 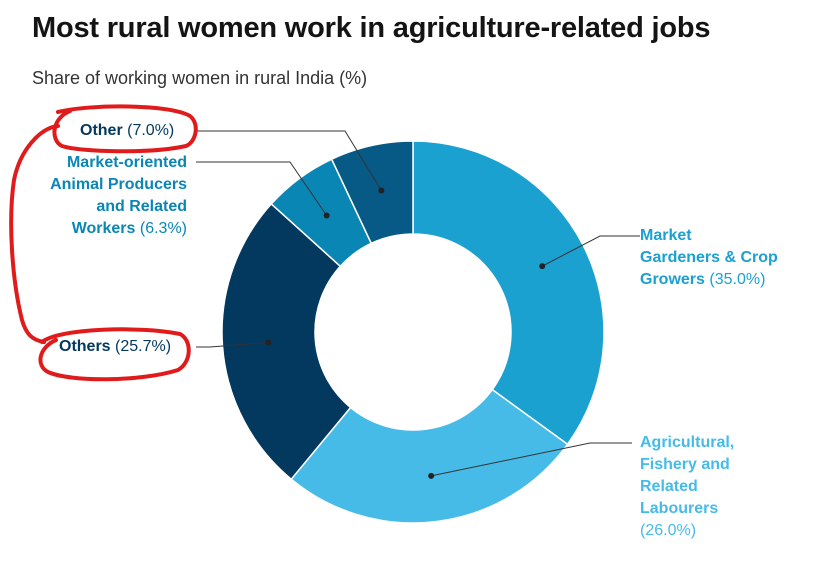 What do you see at coordinates (262, 188) in the screenshot?
I see `leader-line-market-oriented-animal-producers-and-related-workers` at bounding box center [262, 188].